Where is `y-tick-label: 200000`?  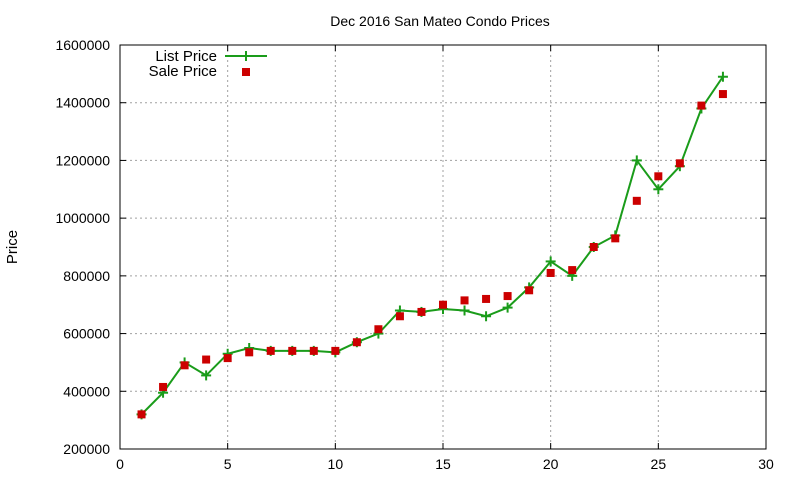 y-tick-label: 200000 is located at coordinates (86, 449).